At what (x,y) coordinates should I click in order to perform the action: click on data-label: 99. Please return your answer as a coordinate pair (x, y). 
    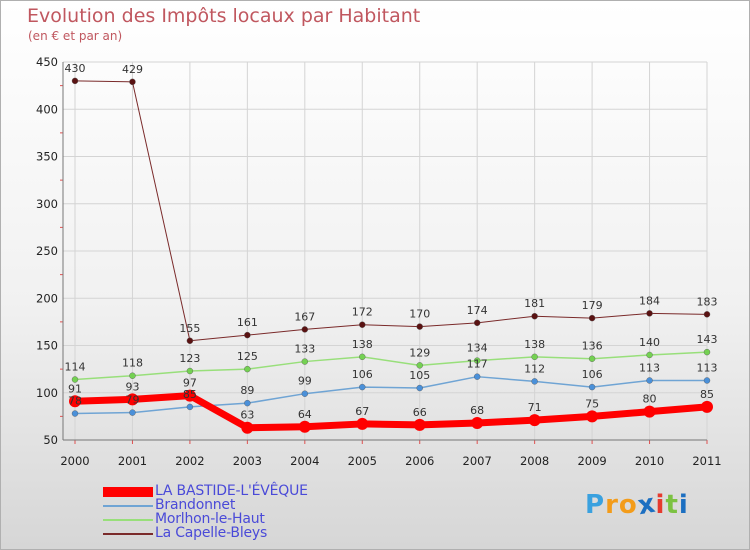
    Looking at the image, I should click on (305, 381).